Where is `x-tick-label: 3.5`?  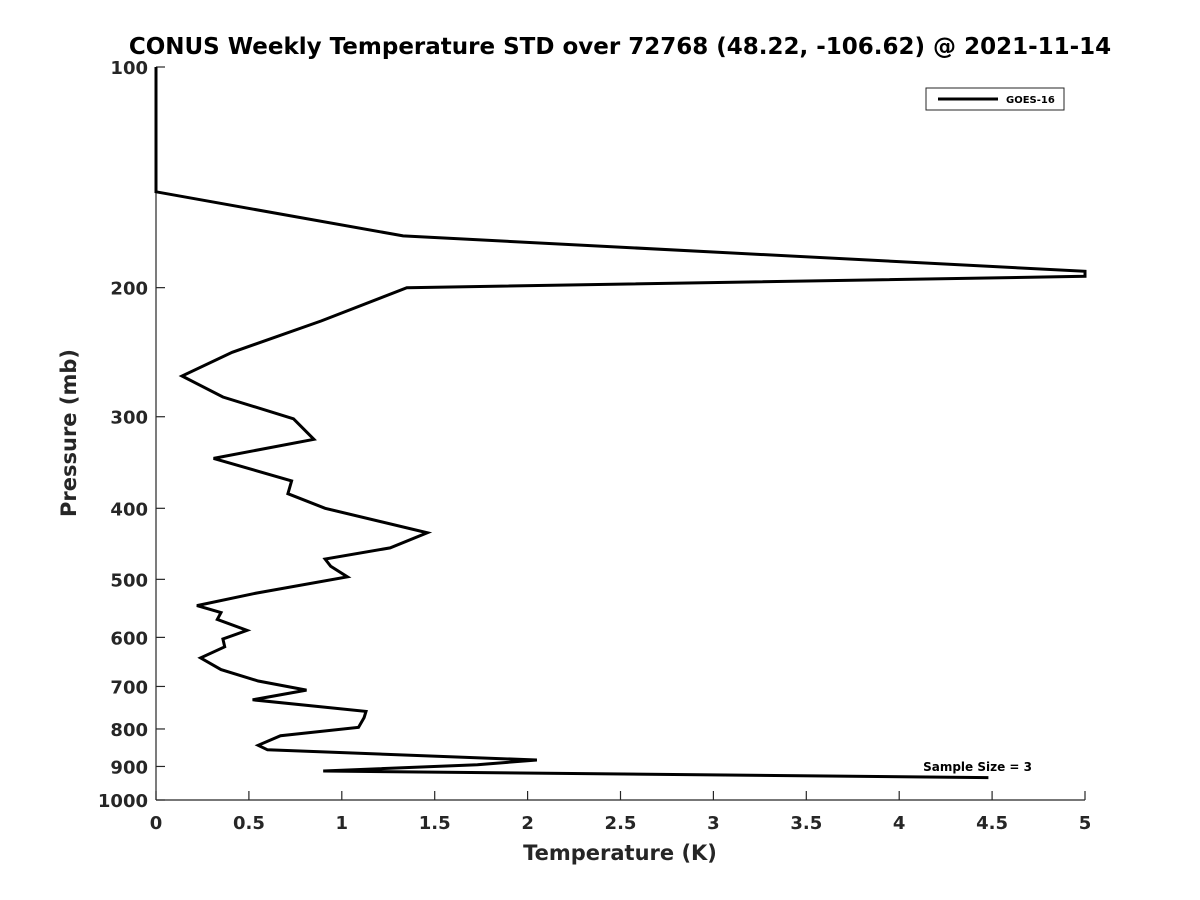
x-tick-label: 3.5 is located at coordinates (806, 823).